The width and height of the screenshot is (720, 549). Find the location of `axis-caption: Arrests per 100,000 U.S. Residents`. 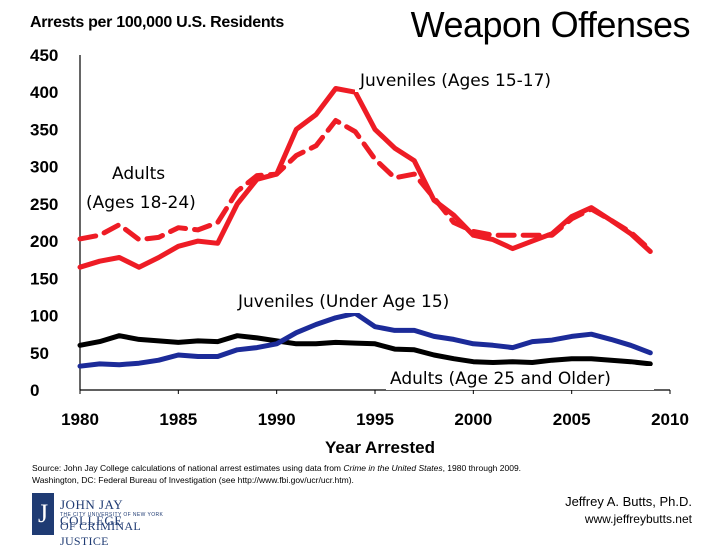

axis-caption: Arrests per 100,000 U.S. Residents is located at coordinates (157, 22).